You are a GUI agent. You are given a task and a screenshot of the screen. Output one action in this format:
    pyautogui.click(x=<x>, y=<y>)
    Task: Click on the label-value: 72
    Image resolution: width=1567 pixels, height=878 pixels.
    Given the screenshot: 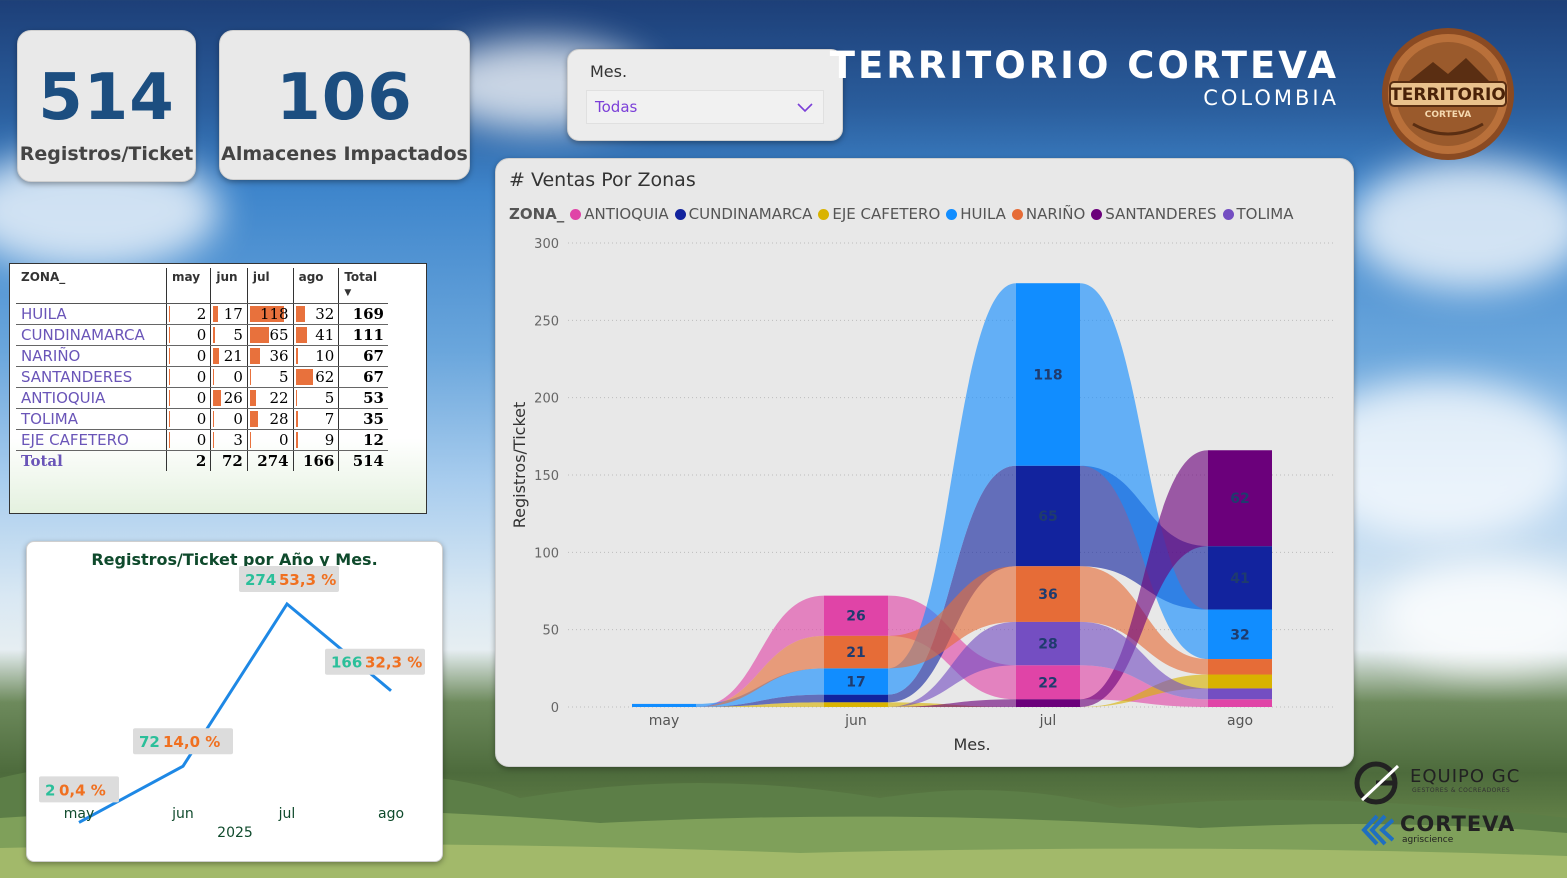 What is the action you would take?
    pyautogui.click(x=149, y=742)
    